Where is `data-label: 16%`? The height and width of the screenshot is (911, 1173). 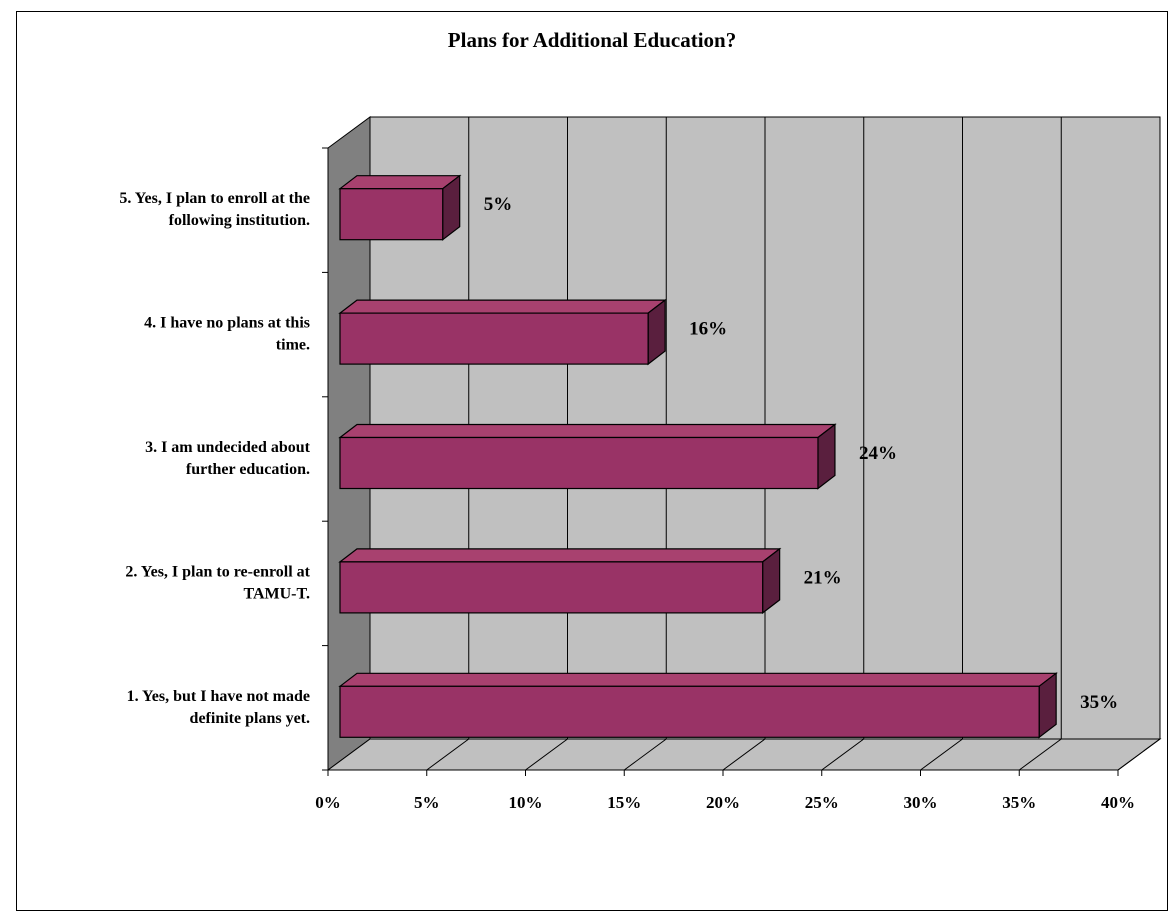 data-label: 16% is located at coordinates (708, 329).